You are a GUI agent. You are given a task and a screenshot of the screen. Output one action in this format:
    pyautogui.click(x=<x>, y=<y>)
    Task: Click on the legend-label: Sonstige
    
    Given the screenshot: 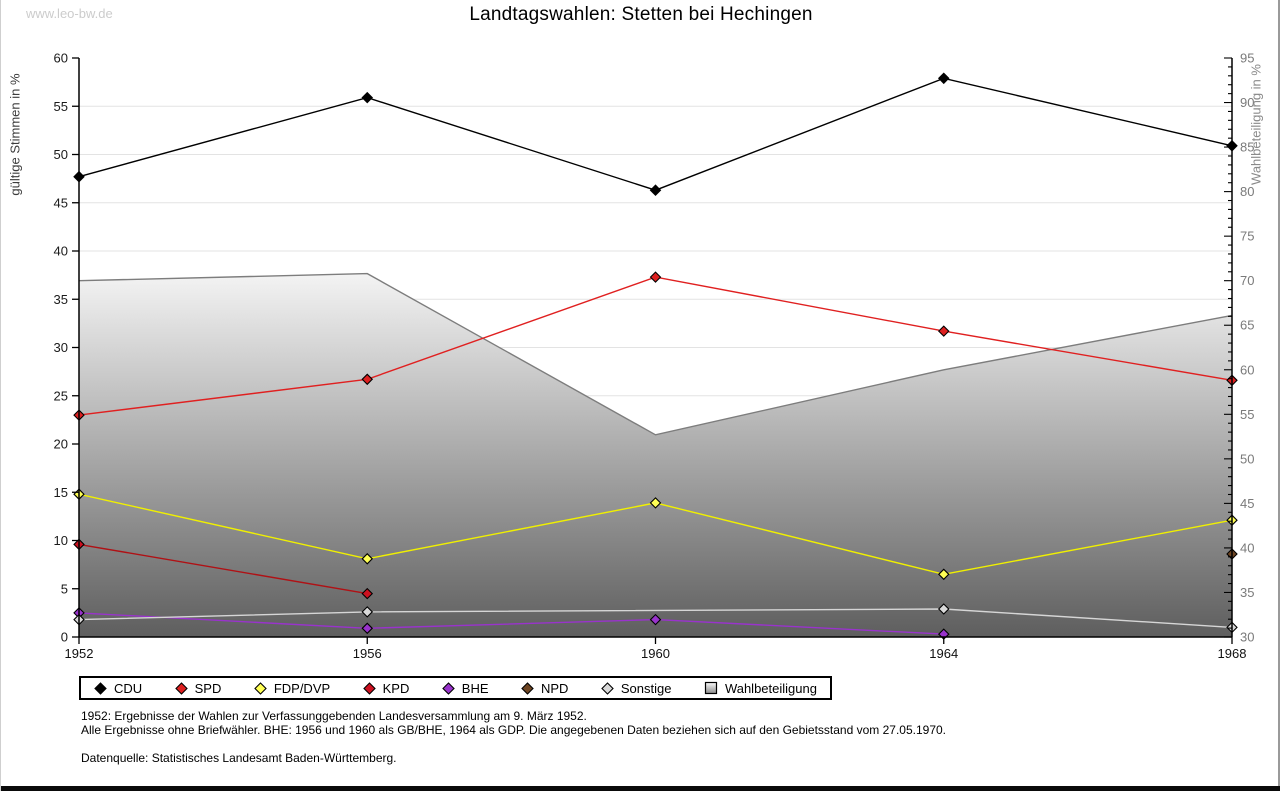 What is the action you would take?
    pyautogui.click(x=646, y=688)
    